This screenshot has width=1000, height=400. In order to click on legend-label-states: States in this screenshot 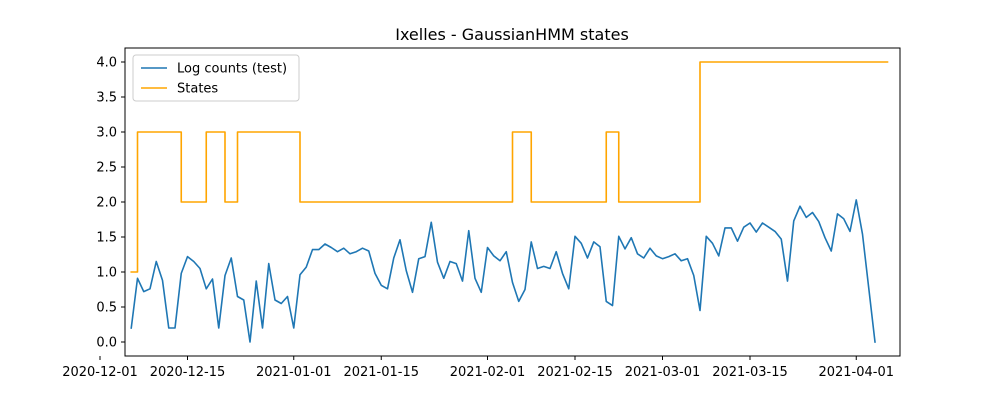, I will do `click(197, 89)`.